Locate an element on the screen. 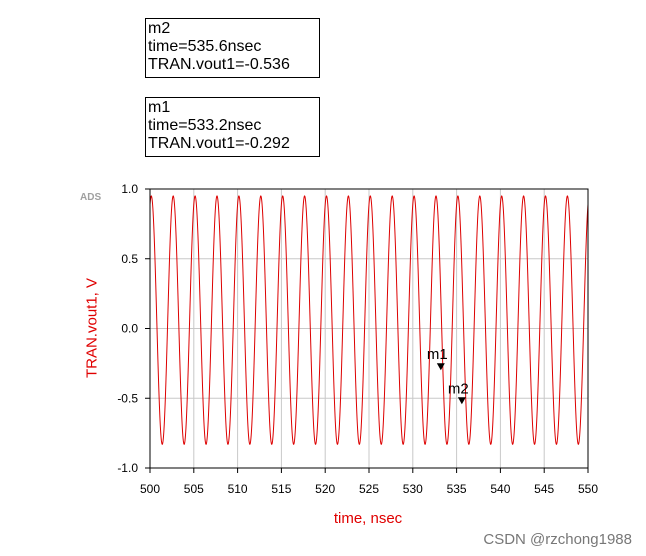 The width and height of the screenshot is (646, 556). ads-logo-label: ADS is located at coordinates (91, 197).